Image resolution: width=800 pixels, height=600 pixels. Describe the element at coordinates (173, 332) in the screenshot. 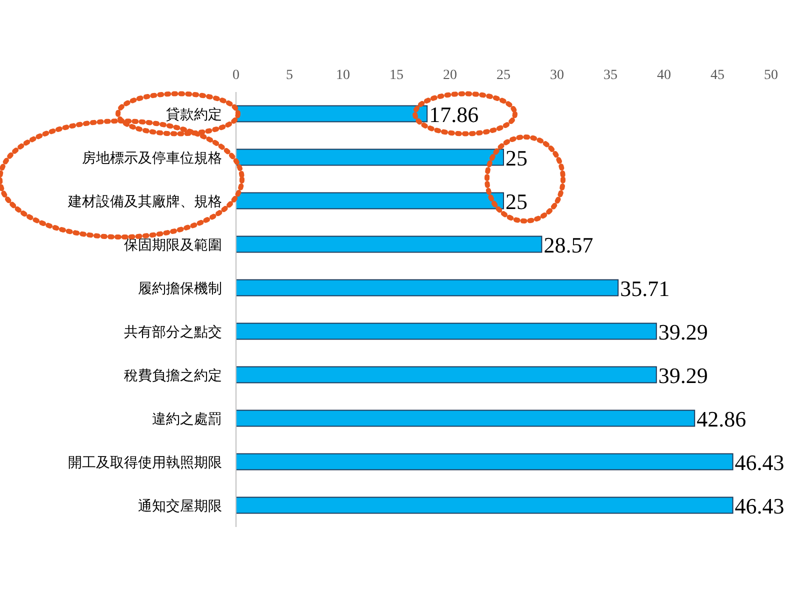

I see `y-tick-label: 共有部分之點交` at that location.